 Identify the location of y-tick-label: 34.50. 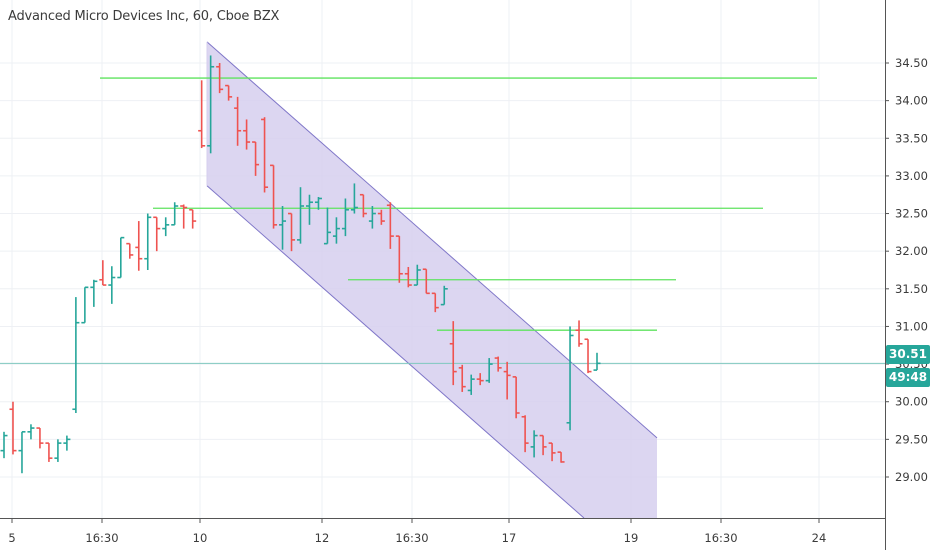
(911, 63).